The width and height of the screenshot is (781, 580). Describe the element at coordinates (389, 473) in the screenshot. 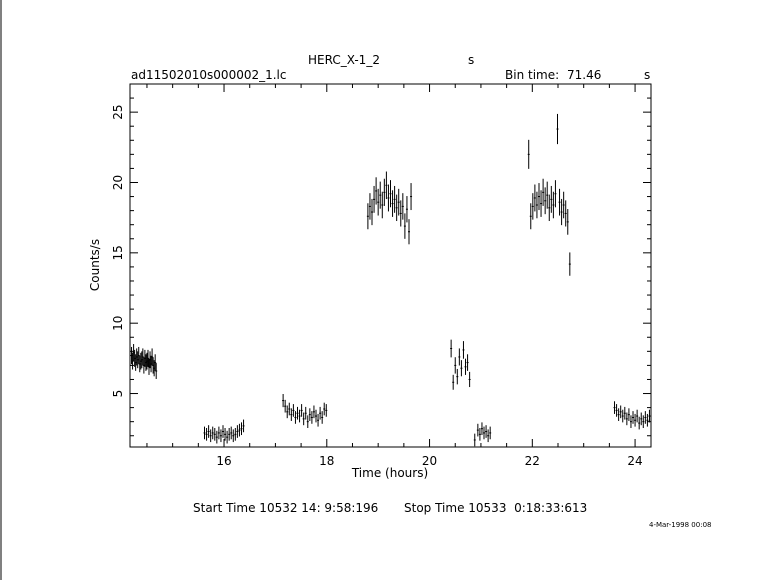

I see `x-axis-label: Time (hours)` at that location.